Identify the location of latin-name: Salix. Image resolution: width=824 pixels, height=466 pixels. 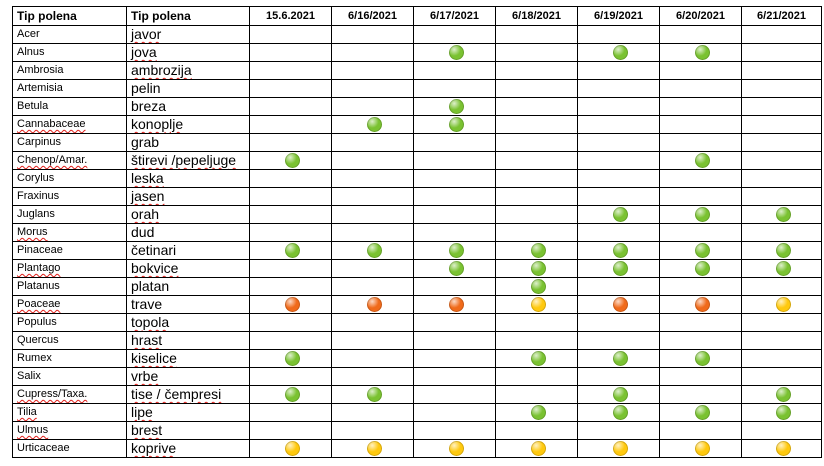
(29, 376).